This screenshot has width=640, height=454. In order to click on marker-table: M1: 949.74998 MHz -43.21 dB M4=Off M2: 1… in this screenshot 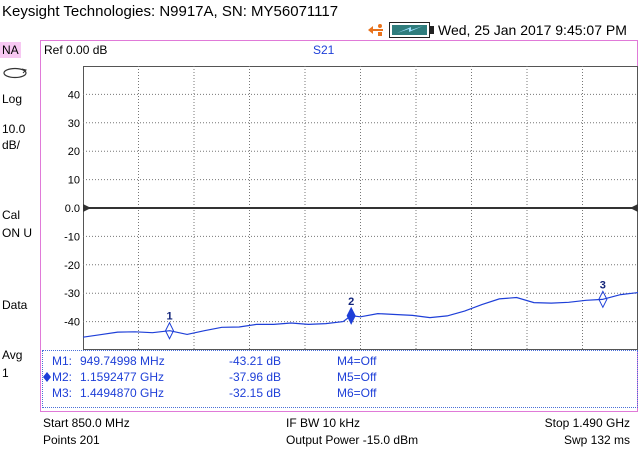, I will do `click(340, 379)`.